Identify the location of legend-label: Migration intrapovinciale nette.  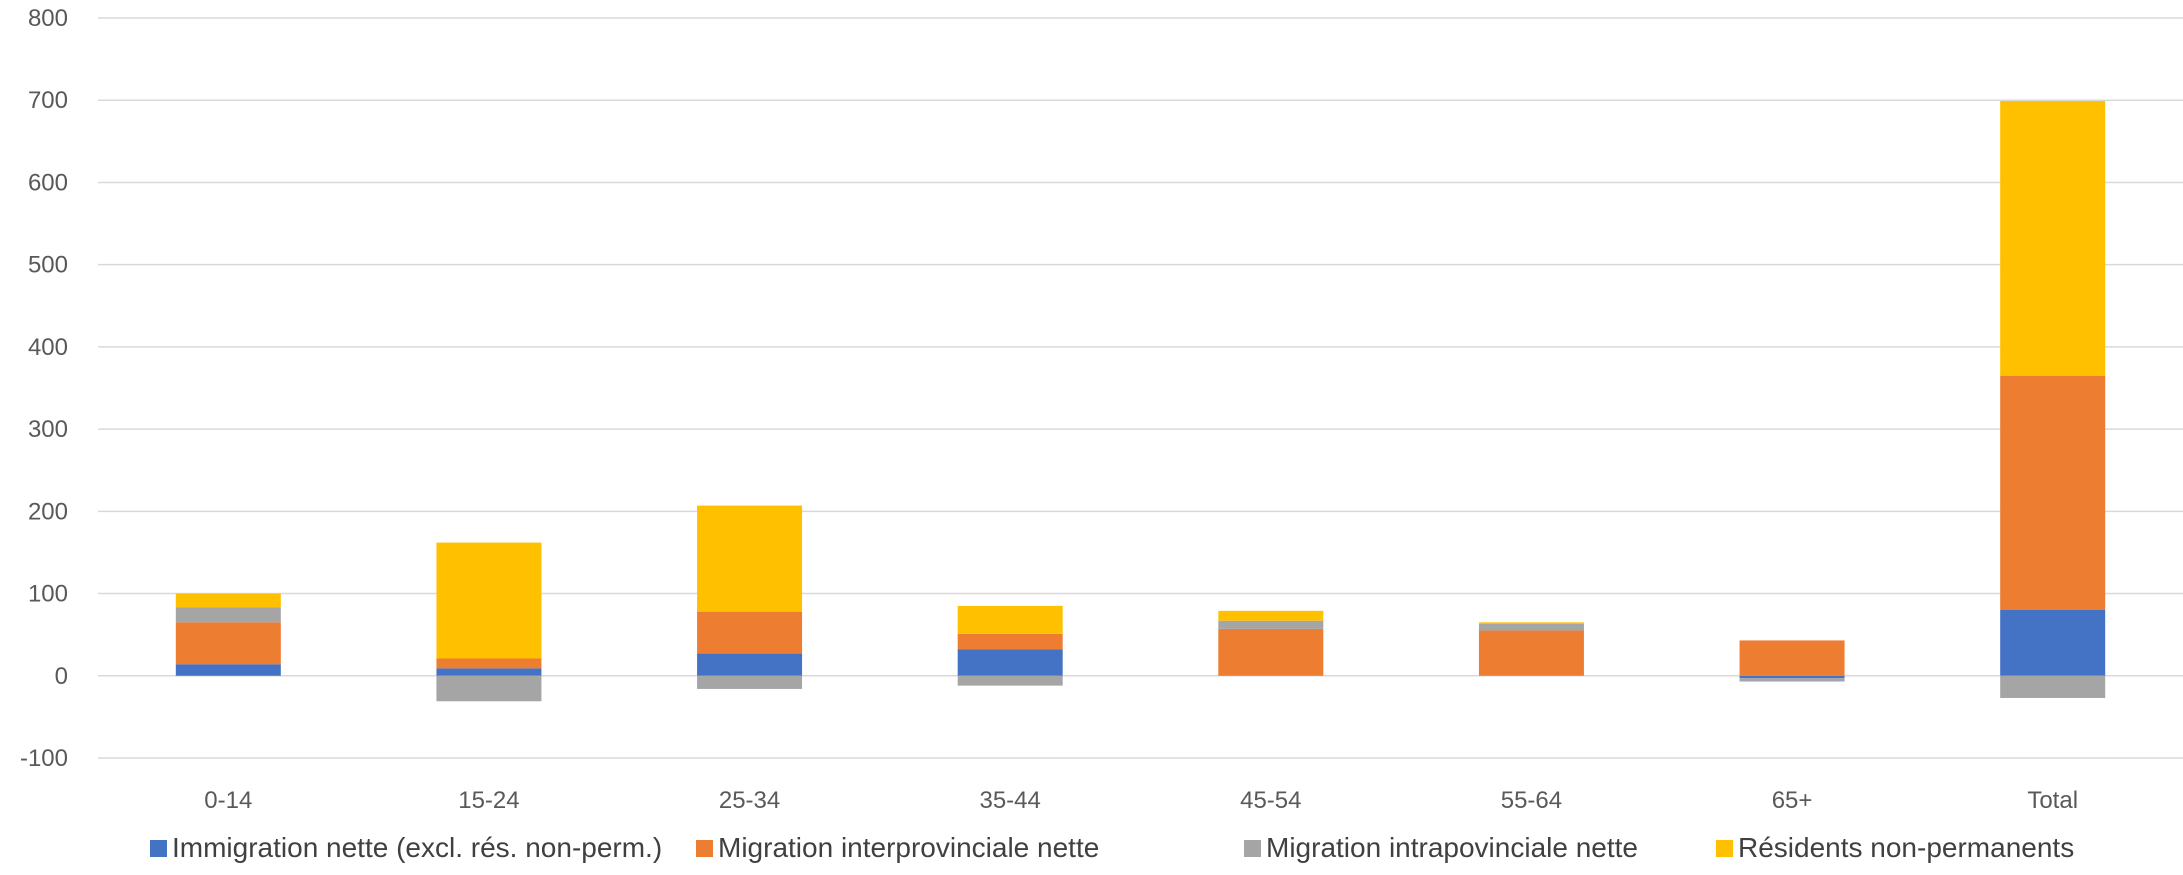
(1452, 847).